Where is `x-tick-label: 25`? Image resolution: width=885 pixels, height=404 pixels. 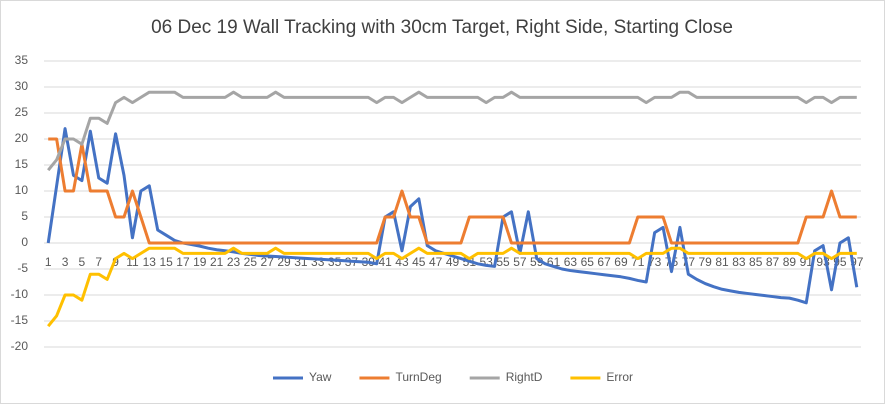 x-tick-label: 25 is located at coordinates (251, 262).